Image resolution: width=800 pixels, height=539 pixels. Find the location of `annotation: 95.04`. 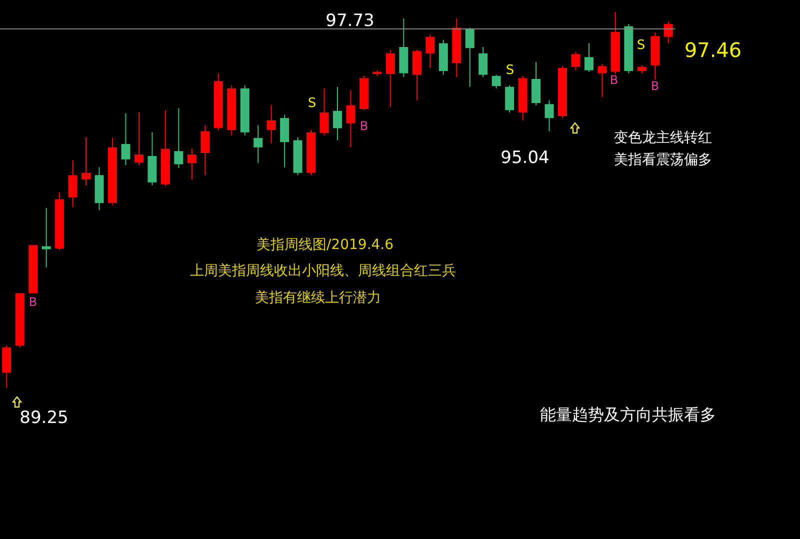

annotation: 95.04 is located at coordinates (525, 158).